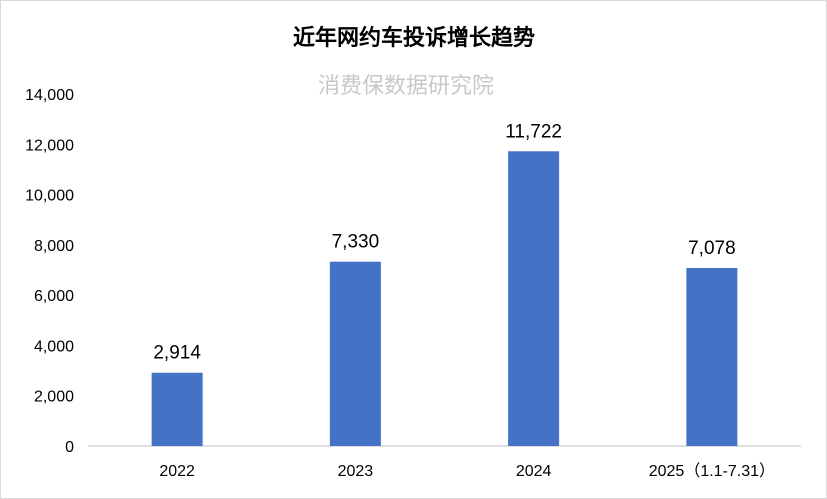 The image size is (827, 499). Describe the element at coordinates (177, 471) in the screenshot. I see `x-tick-label: 2022` at that location.